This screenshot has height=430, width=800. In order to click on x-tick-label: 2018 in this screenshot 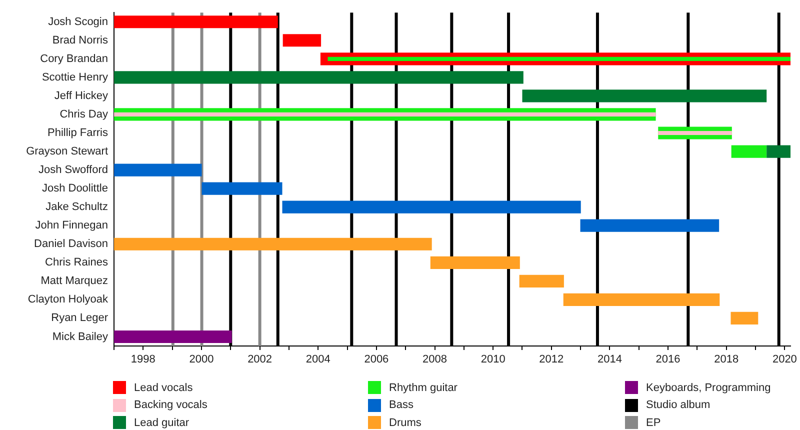, I will do `click(726, 360)`.